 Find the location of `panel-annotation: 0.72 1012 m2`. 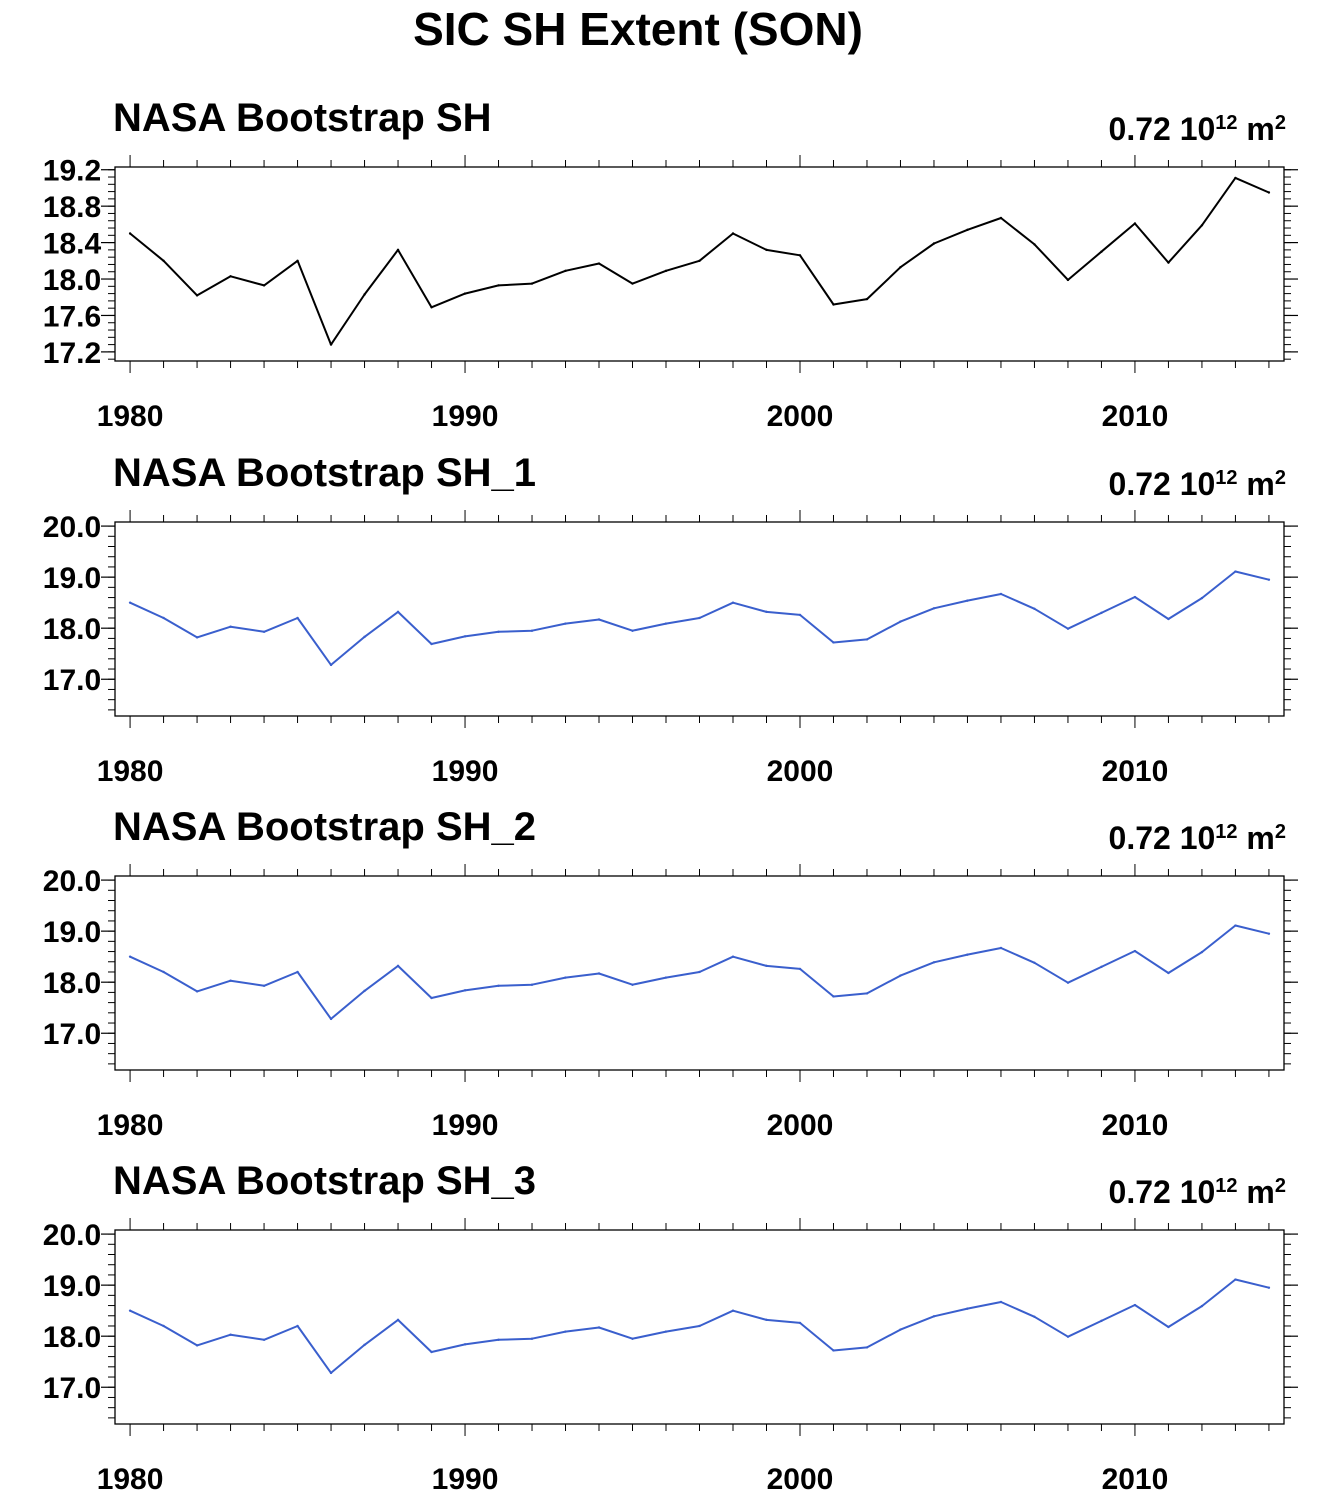

panel-annotation: 0.72 1012 m2 is located at coordinates (1197, 484).